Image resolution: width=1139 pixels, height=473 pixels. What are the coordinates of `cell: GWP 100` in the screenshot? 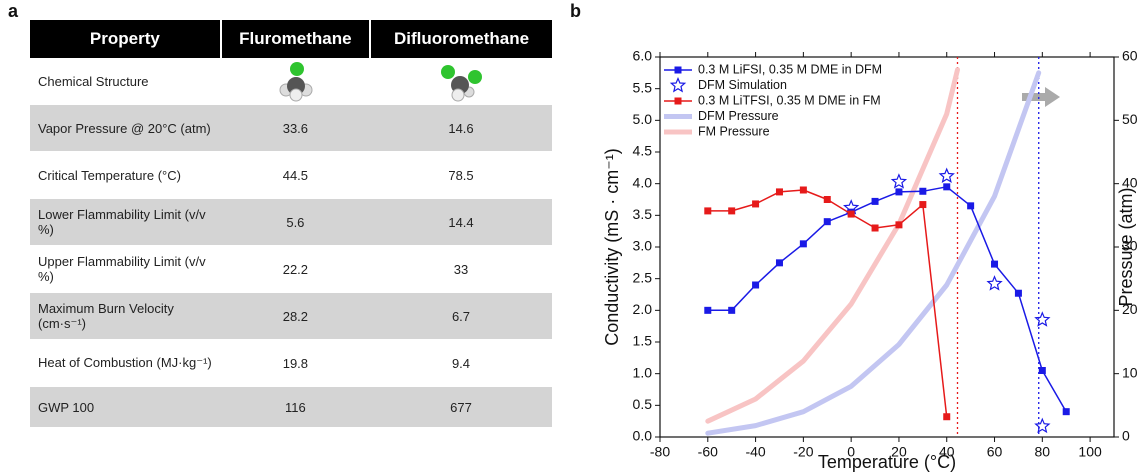 It's located at (125, 407).